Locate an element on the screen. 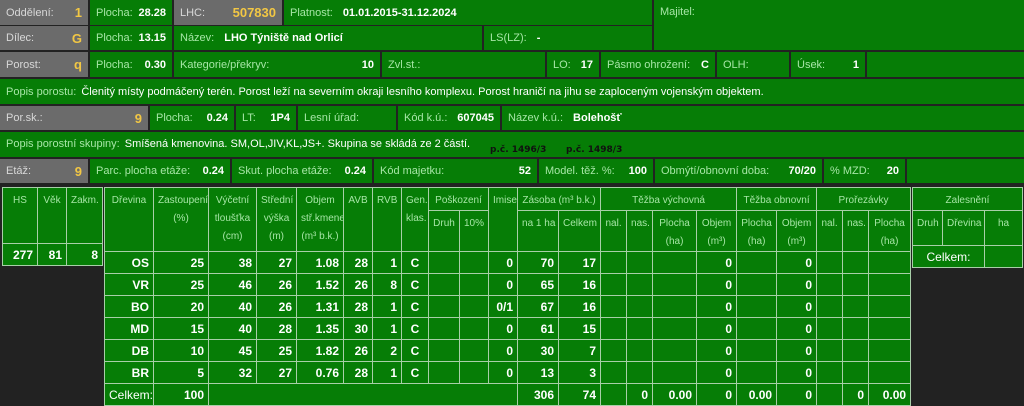  plocha-dilec-field: Plocha: 13.15 is located at coordinates (131, 38).